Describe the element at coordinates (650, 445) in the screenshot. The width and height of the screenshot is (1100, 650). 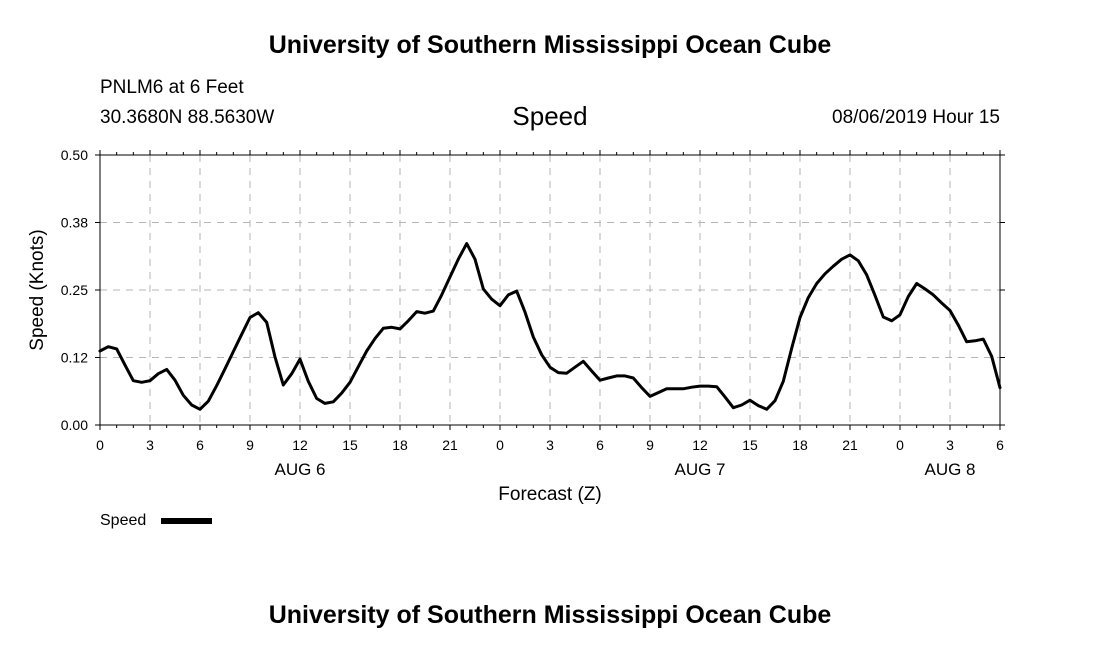
I see `x-tick-label-11: 9` at that location.